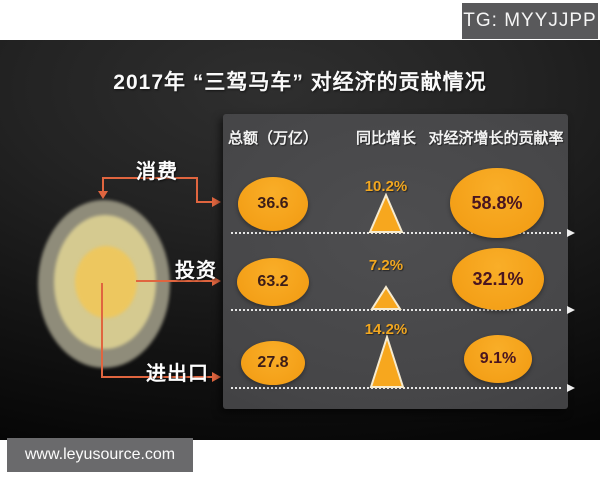 This screenshot has height=480, width=600. I want to click on consume-arrow-down-icon, so click(103, 195).